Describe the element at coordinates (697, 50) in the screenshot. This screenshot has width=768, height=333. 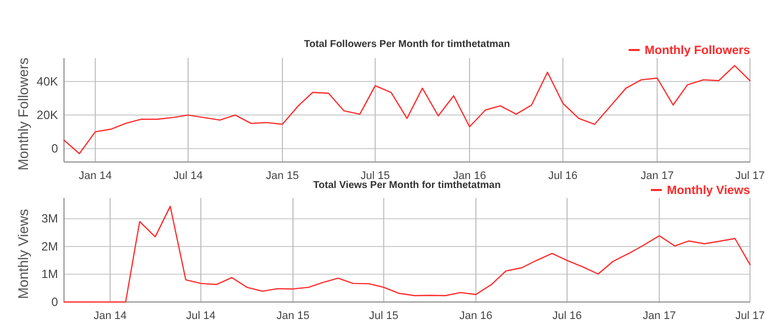
I see `legend-label: Monthly Followers` at that location.